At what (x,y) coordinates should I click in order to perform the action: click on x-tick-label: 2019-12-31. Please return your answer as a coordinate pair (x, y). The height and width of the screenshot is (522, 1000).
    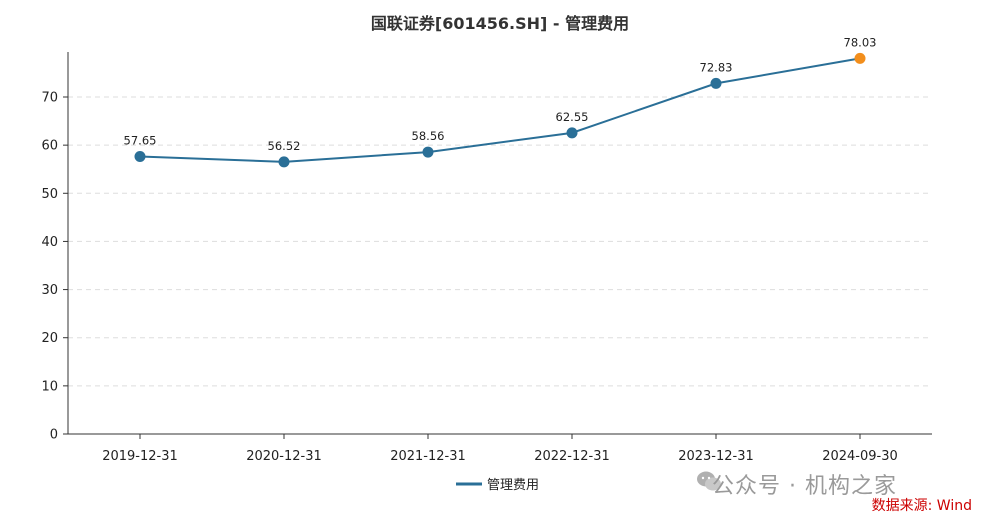
    Looking at the image, I should click on (140, 456).